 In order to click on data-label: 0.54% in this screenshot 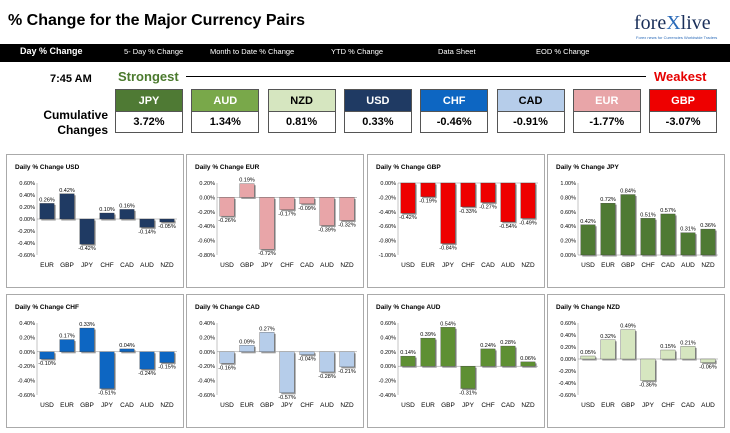, I will do `click(448, 324)`.